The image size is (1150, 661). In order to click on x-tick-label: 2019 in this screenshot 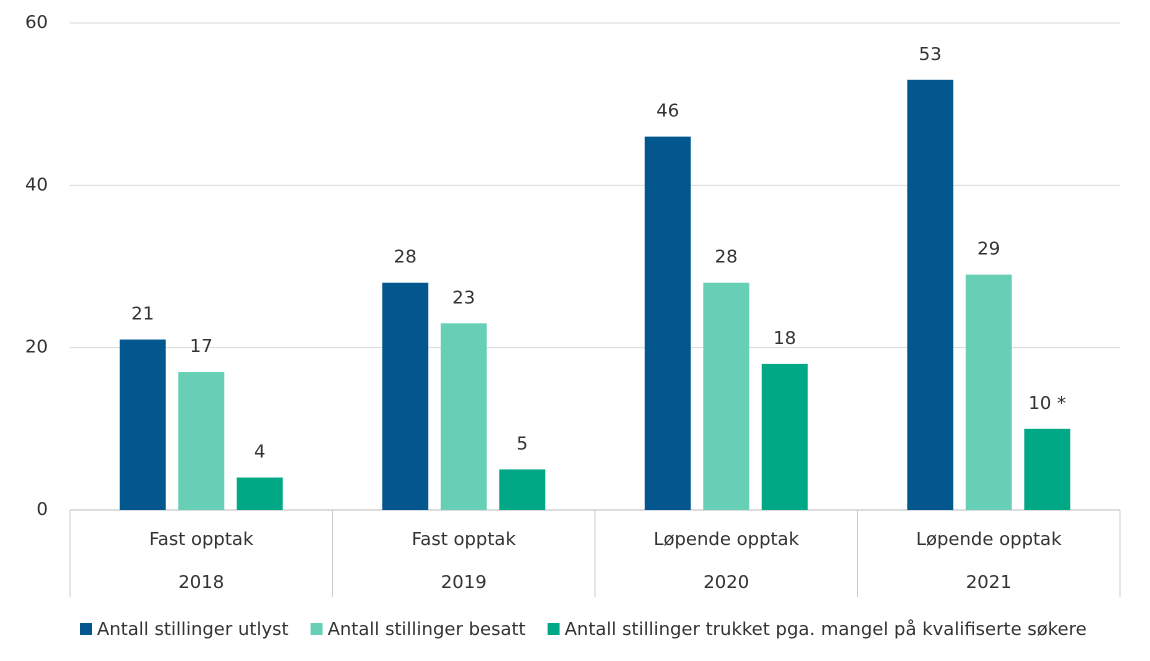, I will do `click(464, 582)`.